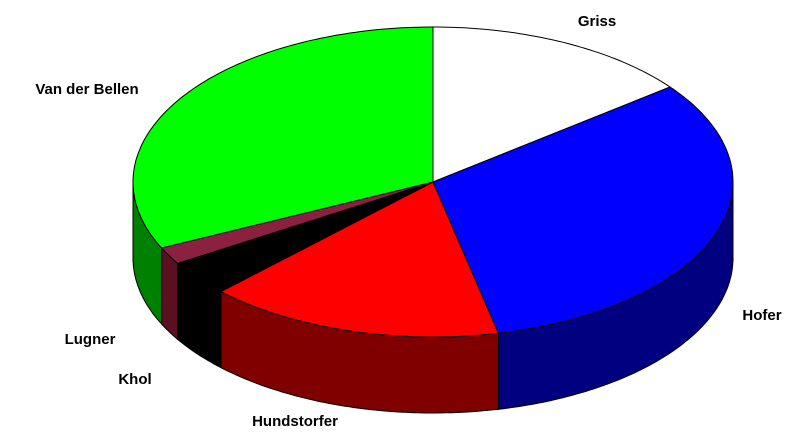 The width and height of the screenshot is (789, 433). Describe the element at coordinates (761, 315) in the screenshot. I see `slice-label: Hofer` at that location.